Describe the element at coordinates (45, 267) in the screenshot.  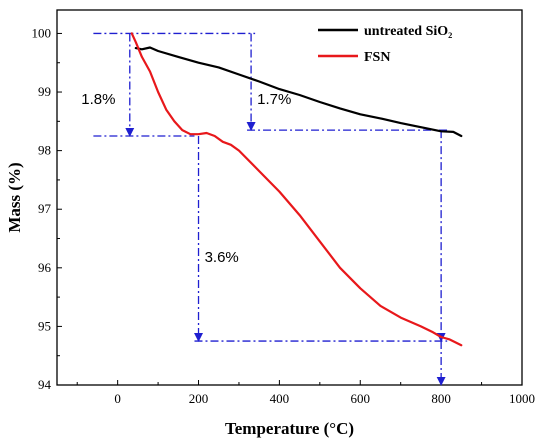
I see `y-tick-label: 96` at that location.